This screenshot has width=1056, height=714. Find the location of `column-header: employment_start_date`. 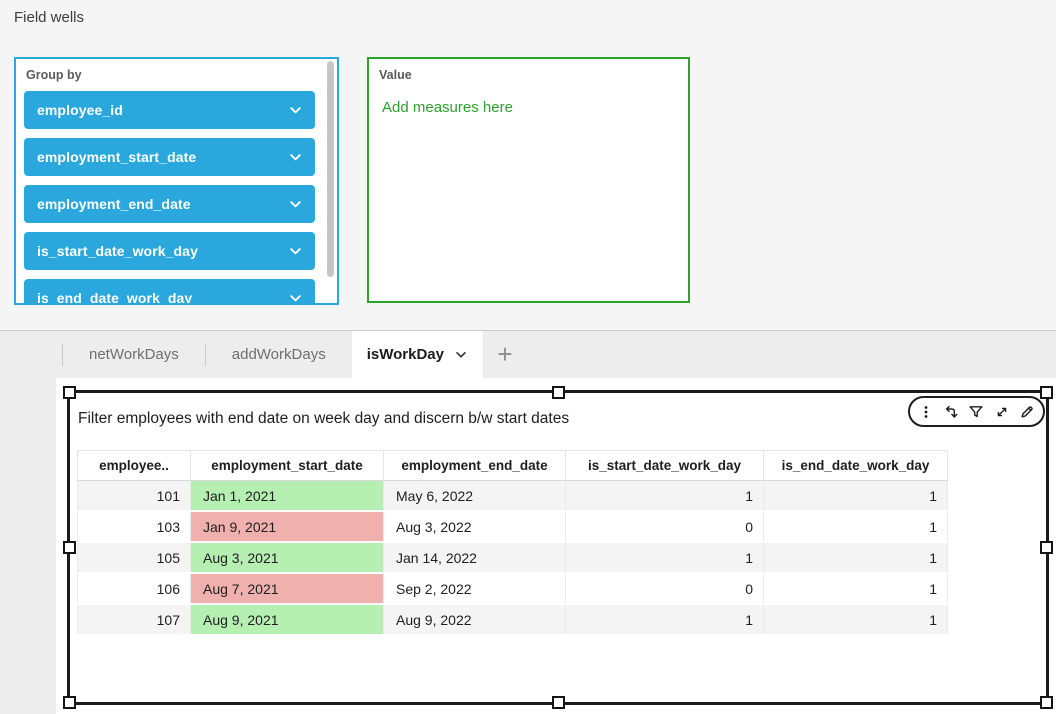

column-header: employment_start_date is located at coordinates (287, 465).